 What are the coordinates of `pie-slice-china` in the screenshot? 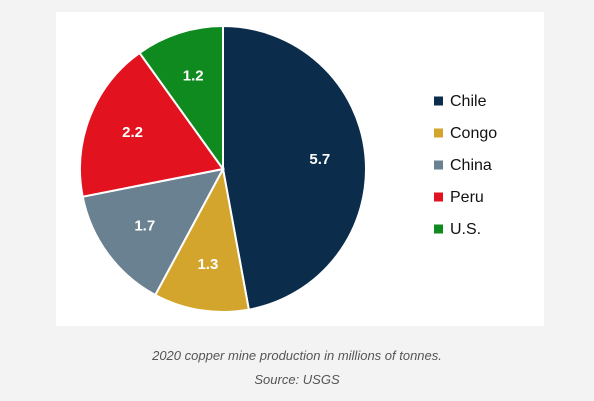 It's located at (153, 232).